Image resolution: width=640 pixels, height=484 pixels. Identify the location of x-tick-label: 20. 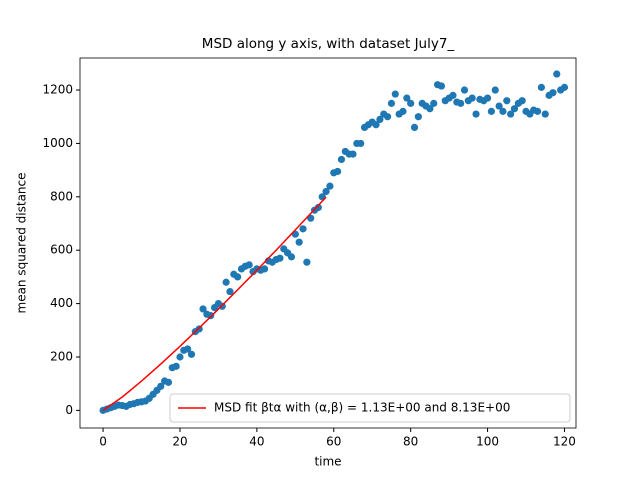
(179, 442).